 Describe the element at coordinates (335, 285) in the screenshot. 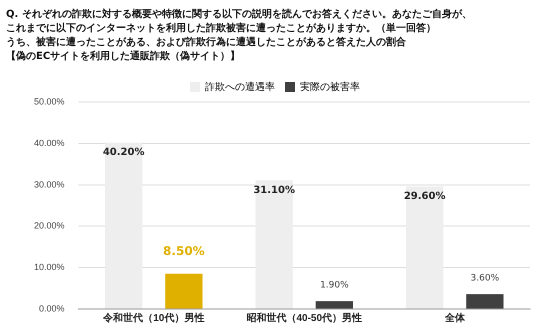

I see `data-label: 1.90%` at that location.